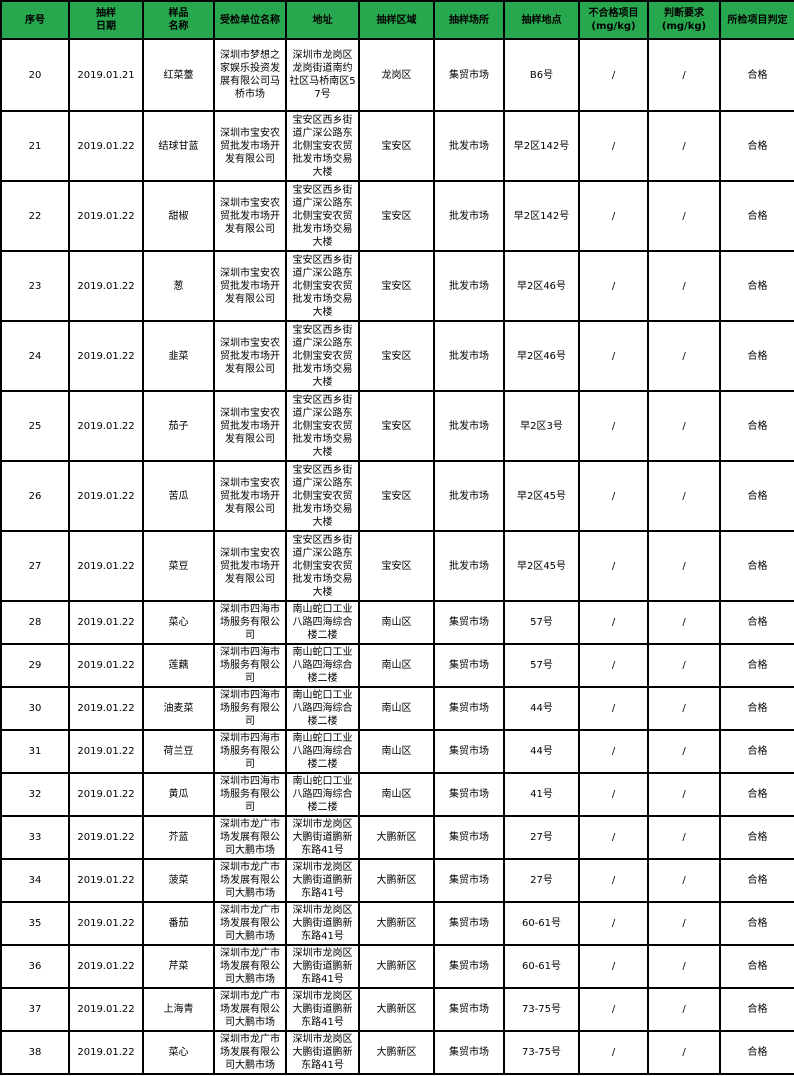 The width and height of the screenshot is (794, 1076). Describe the element at coordinates (250, 20) in the screenshot. I see `column-header-unit: 受检单位名称` at that location.